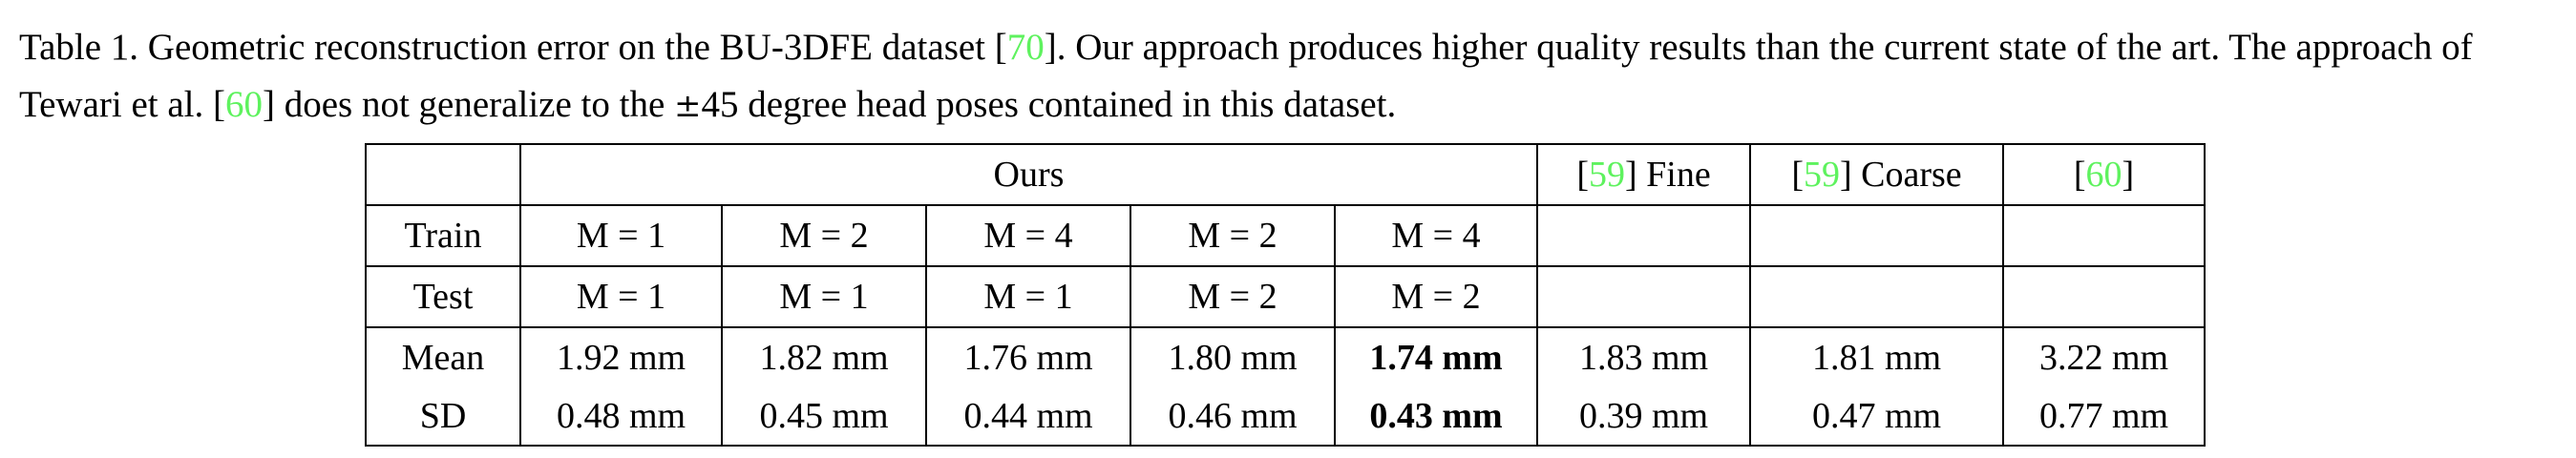  What do you see at coordinates (824, 357) in the screenshot?
I see `table-cell: 1.82 mm` at bounding box center [824, 357].